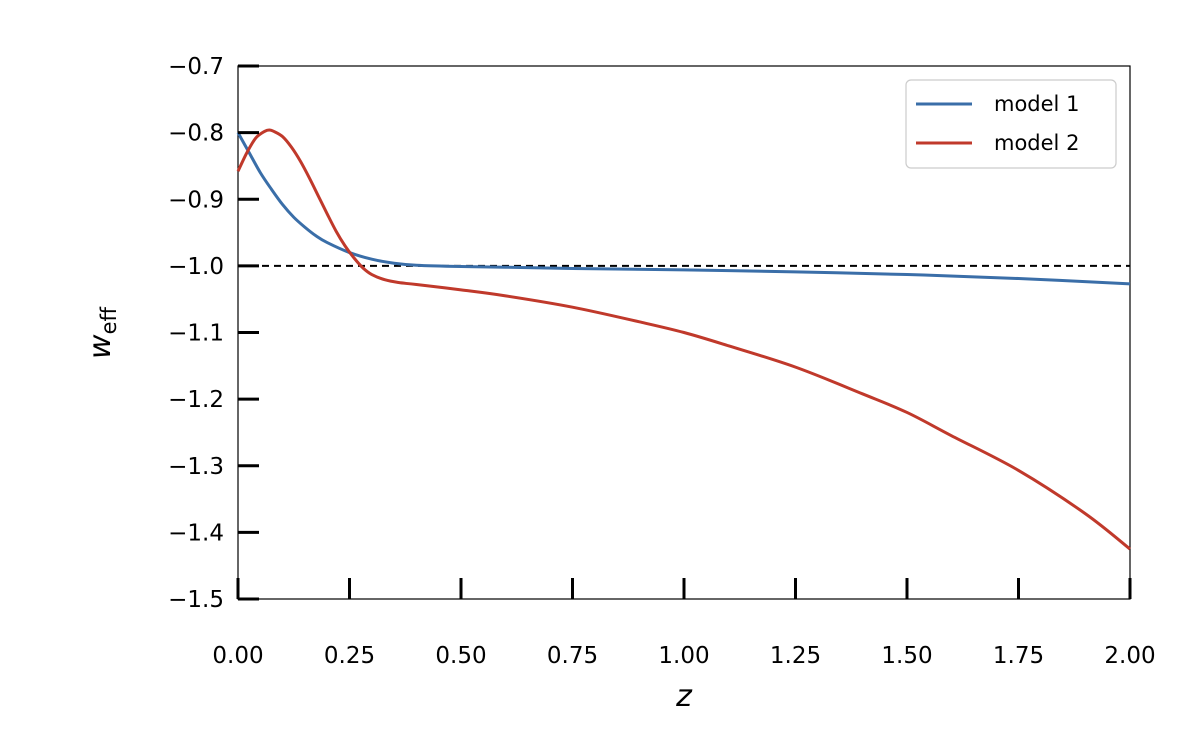 The image size is (1202, 756). Describe the element at coordinates (109, 321) in the screenshot. I see `y-axis-label-subscript: eff` at that location.